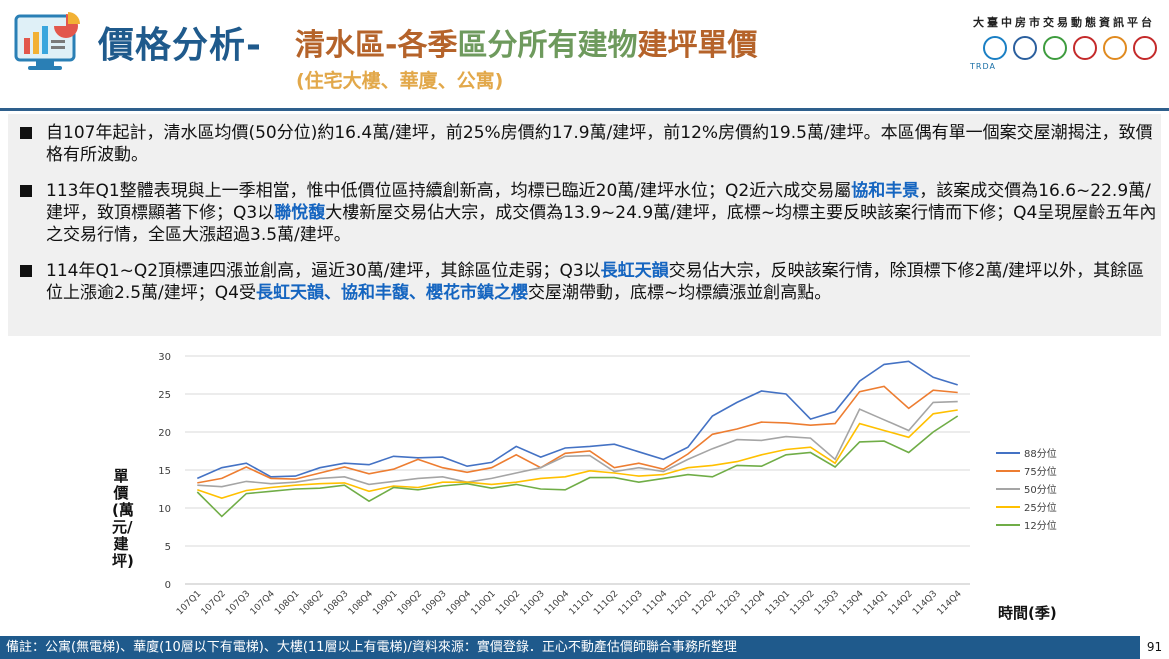 The width and height of the screenshot is (1169, 659). I want to click on y-tick-label: 30, so click(164, 357).